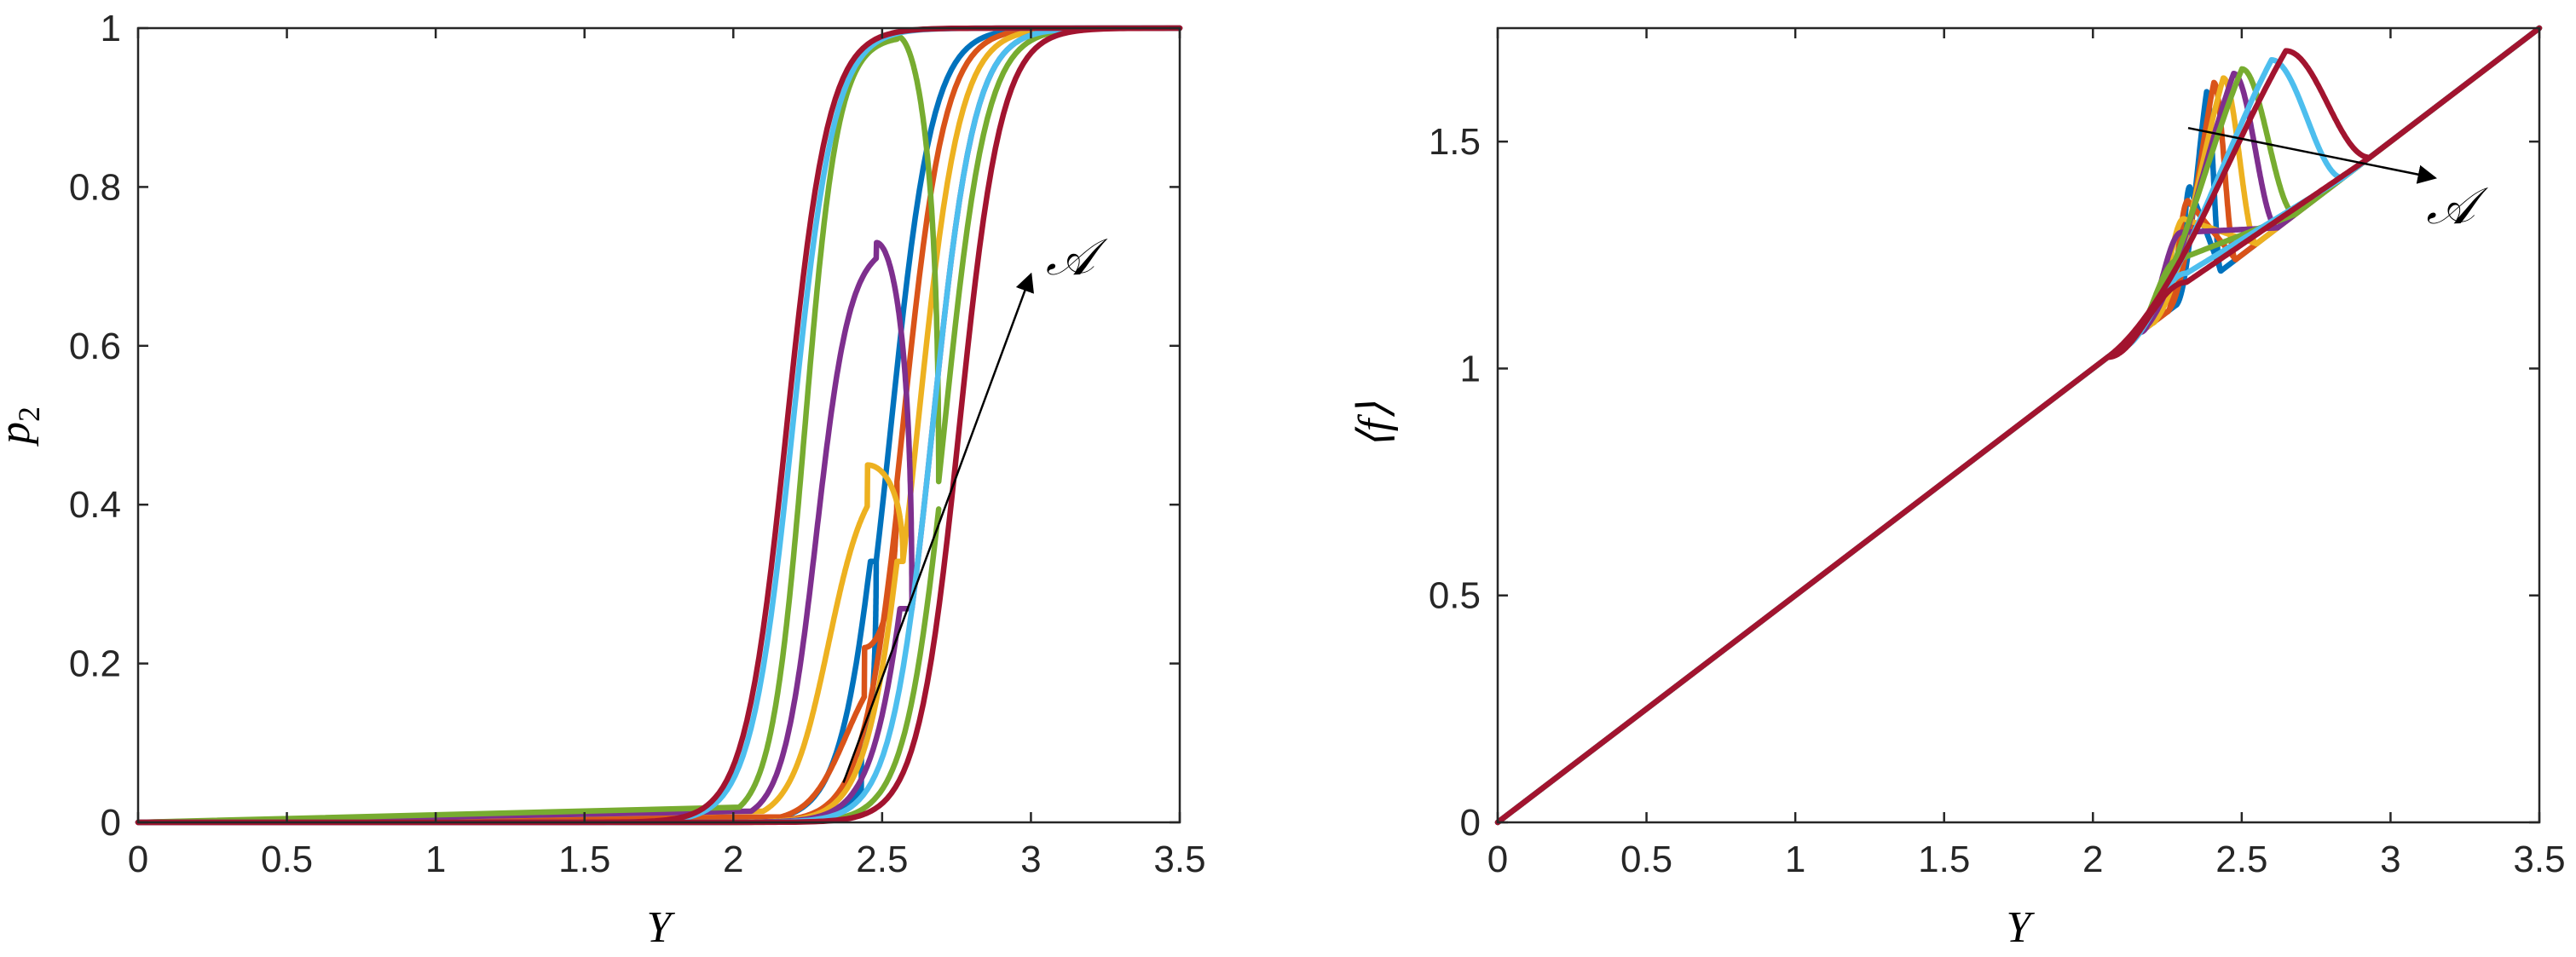 The height and width of the screenshot is (957, 2576). I want to click on right-arrow, so click(2312, 155).